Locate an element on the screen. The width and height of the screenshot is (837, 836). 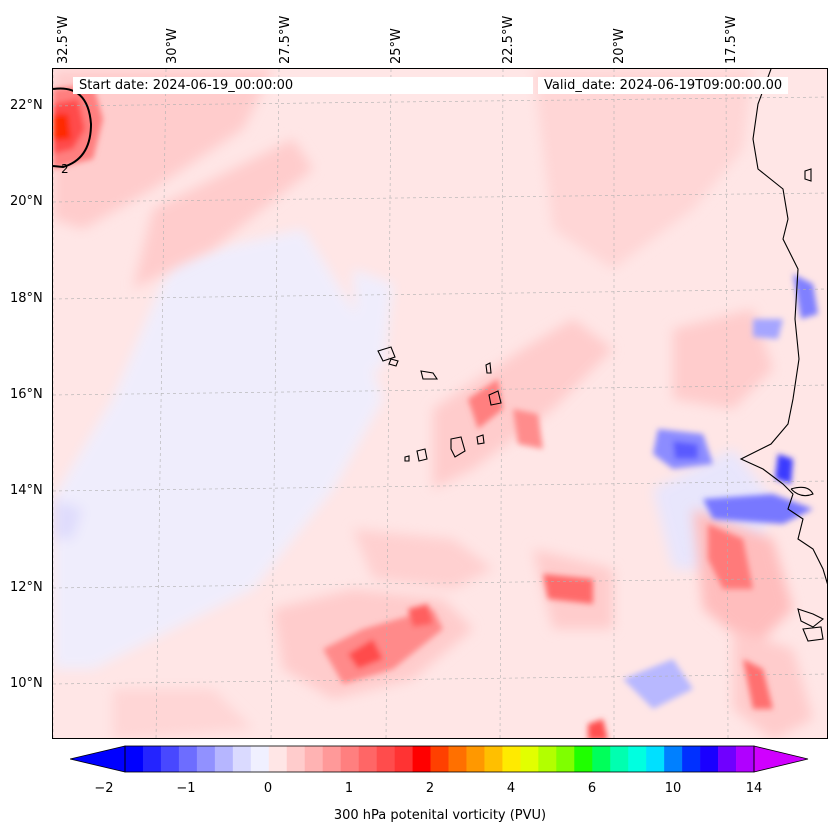
pv-blue-cores is located at coordinates (720, 491).